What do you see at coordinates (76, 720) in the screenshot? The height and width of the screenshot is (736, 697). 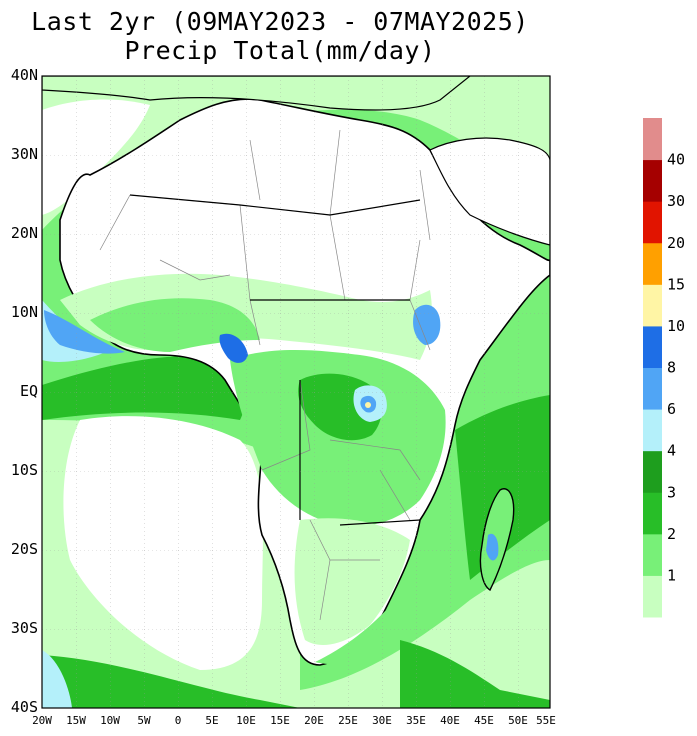 I see `lon-tick-label: 15W` at bounding box center [76, 720].